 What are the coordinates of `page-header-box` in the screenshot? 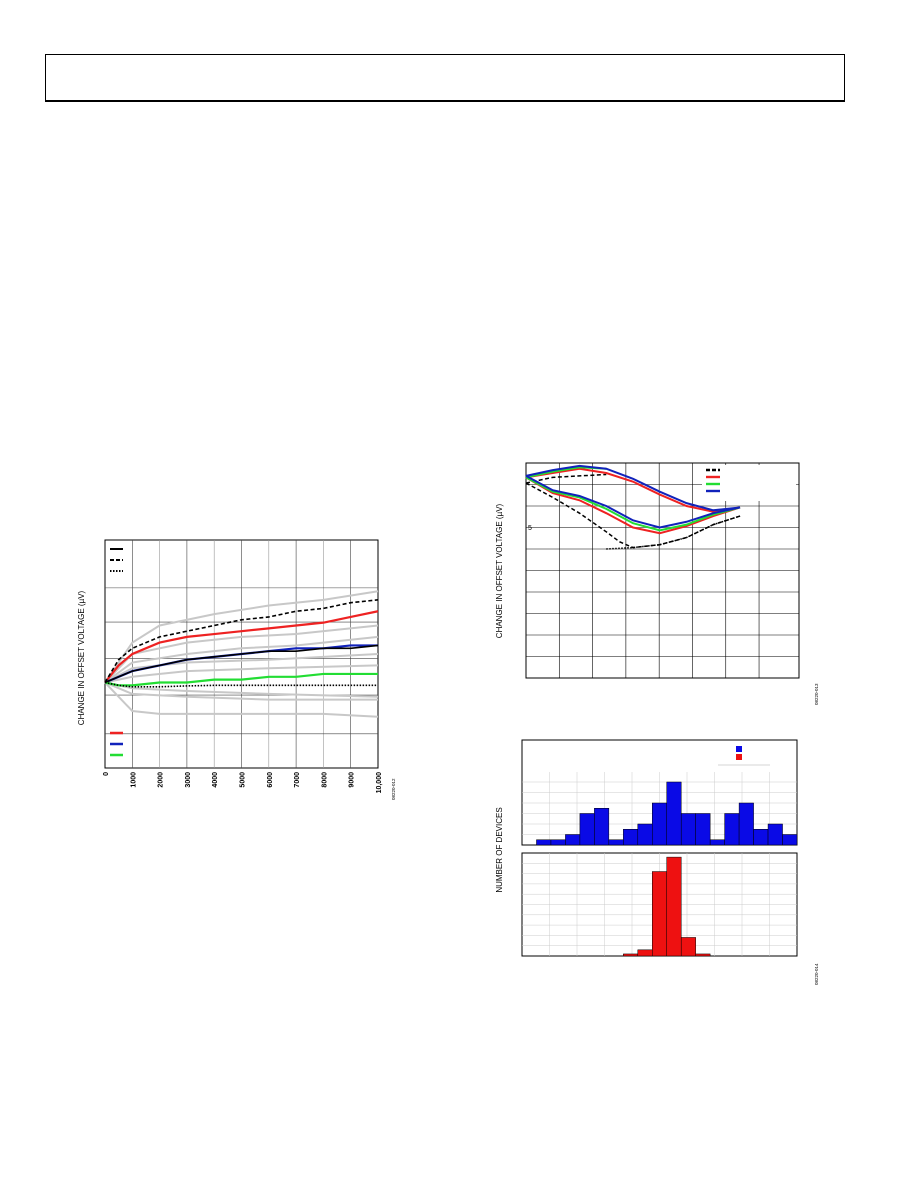 It's located at (445, 78).